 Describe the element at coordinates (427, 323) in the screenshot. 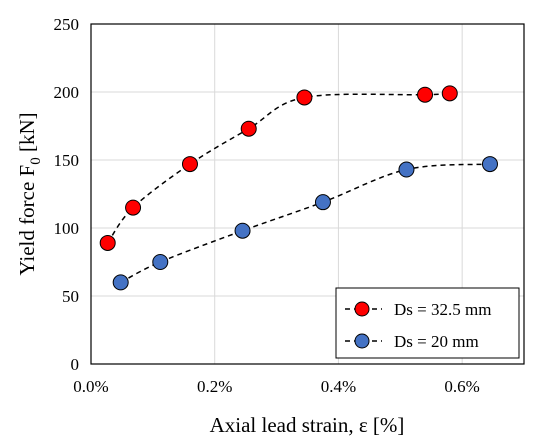

I see `legend: Ds = 32.5 mm Ds = 20 mm` at that location.